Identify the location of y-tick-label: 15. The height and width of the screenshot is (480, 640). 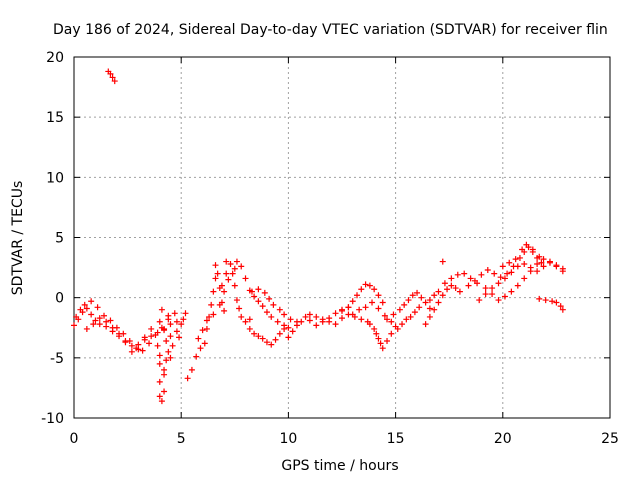
(55, 118).